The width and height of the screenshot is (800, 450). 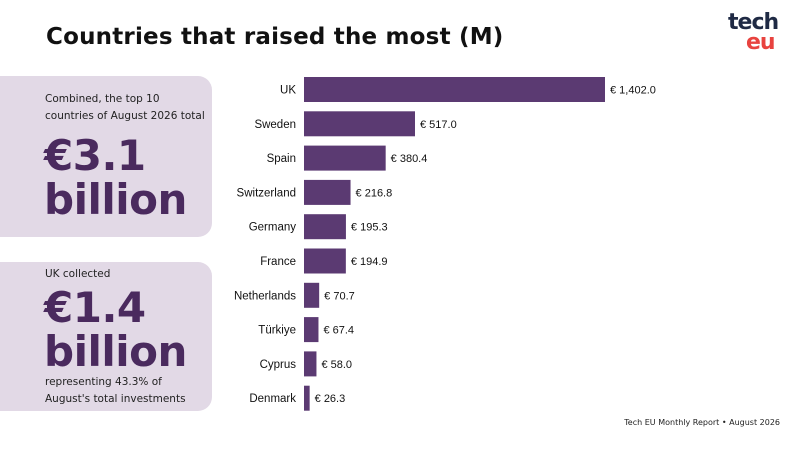 What do you see at coordinates (265, 296) in the screenshot?
I see `category-label: Netherlands` at bounding box center [265, 296].